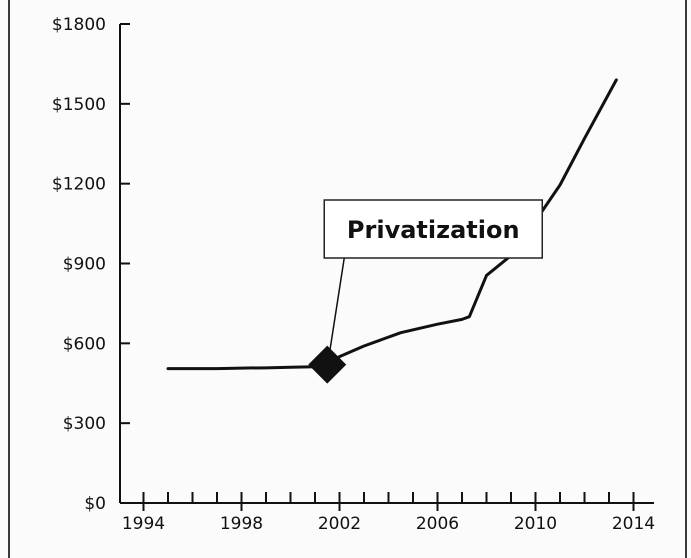 The image size is (691, 558). What do you see at coordinates (84, 265) in the screenshot?
I see `y-tick-label: $900` at bounding box center [84, 265].